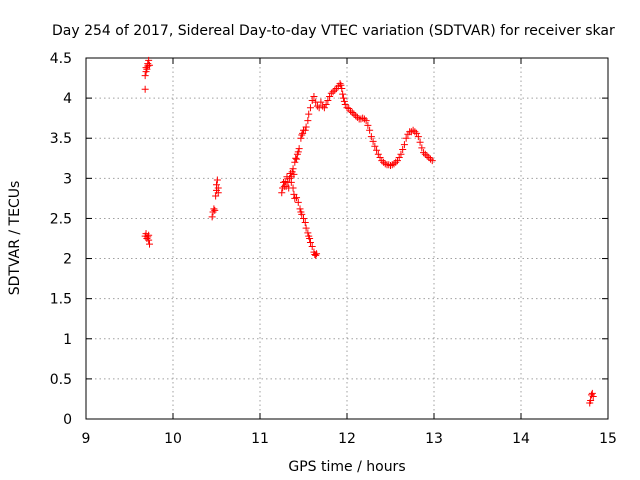 The width and height of the screenshot is (640, 480). What do you see at coordinates (67, 420) in the screenshot?
I see `y-tick-label: 0` at bounding box center [67, 420].